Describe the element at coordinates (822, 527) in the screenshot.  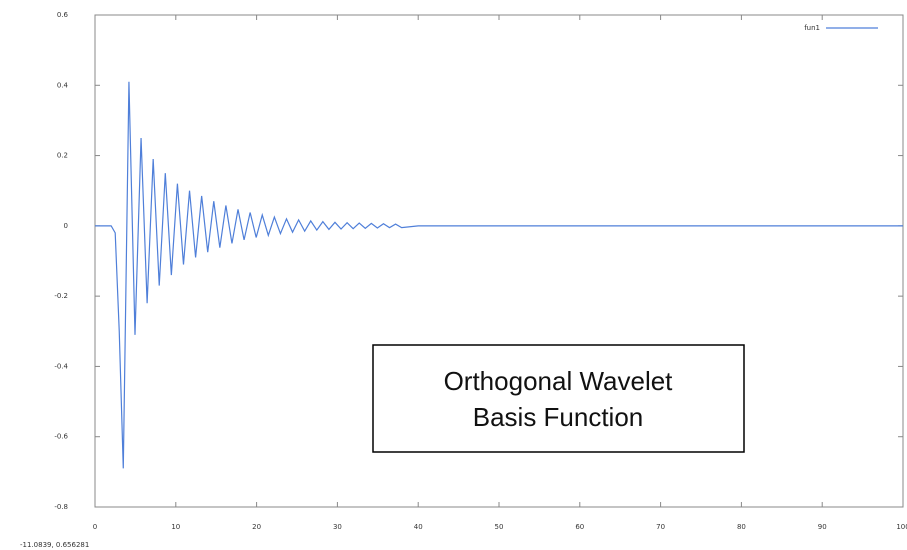
I see `x-tick-label: 90` at that location.